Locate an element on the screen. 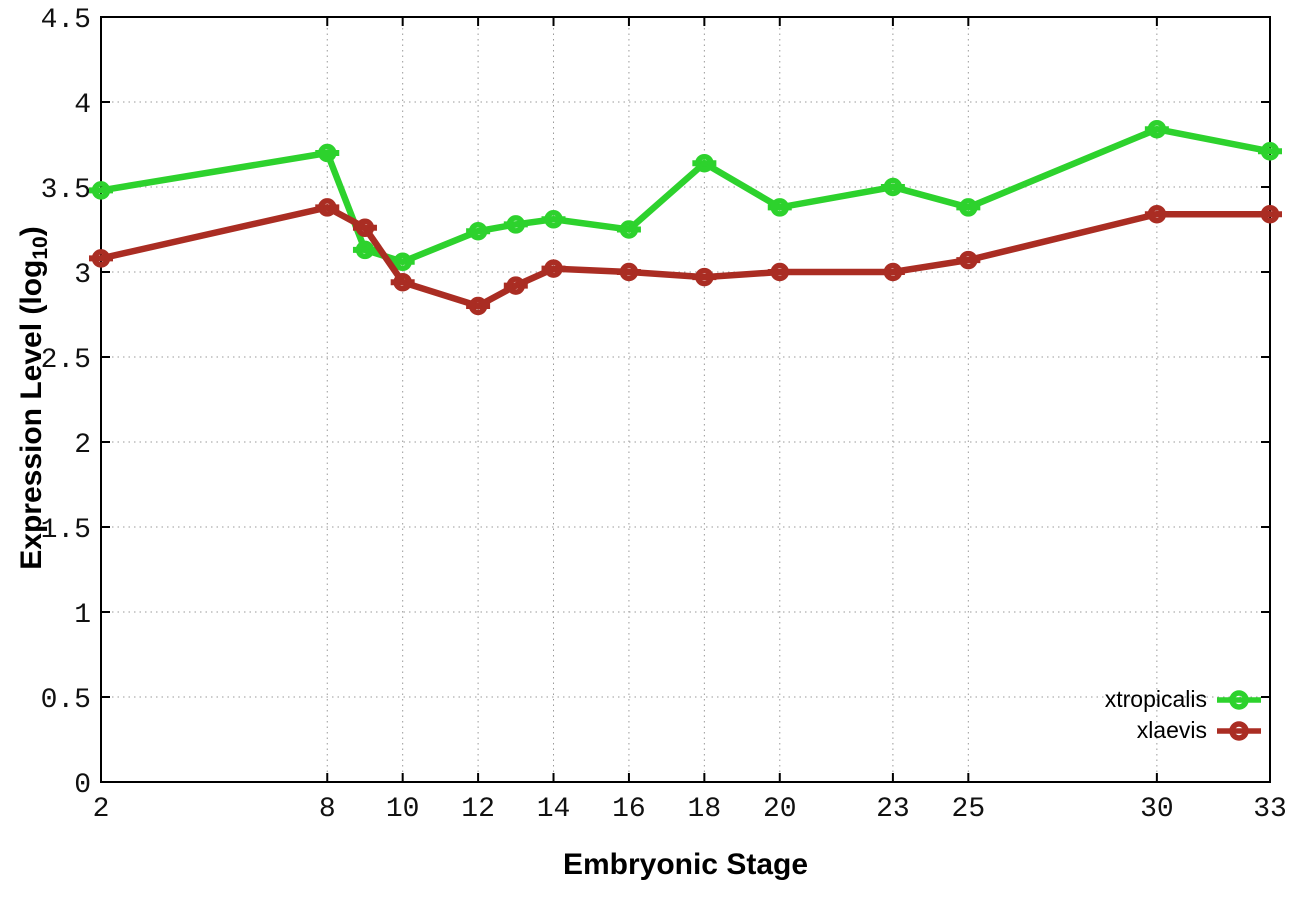 Image resolution: width=1296 pixels, height=907 pixels. y-tick-label: 1.5 is located at coordinates (66, 530).